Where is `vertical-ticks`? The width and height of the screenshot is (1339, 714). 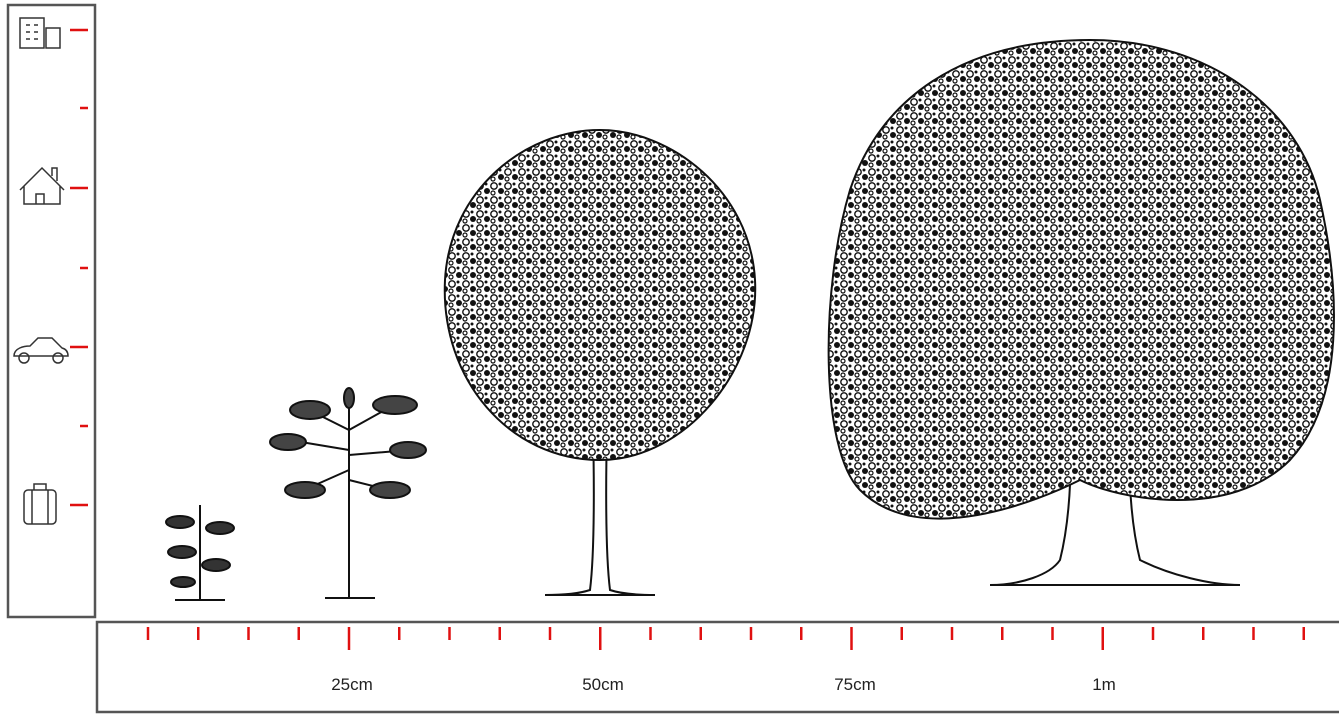 vertical-ticks is located at coordinates (79, 267).